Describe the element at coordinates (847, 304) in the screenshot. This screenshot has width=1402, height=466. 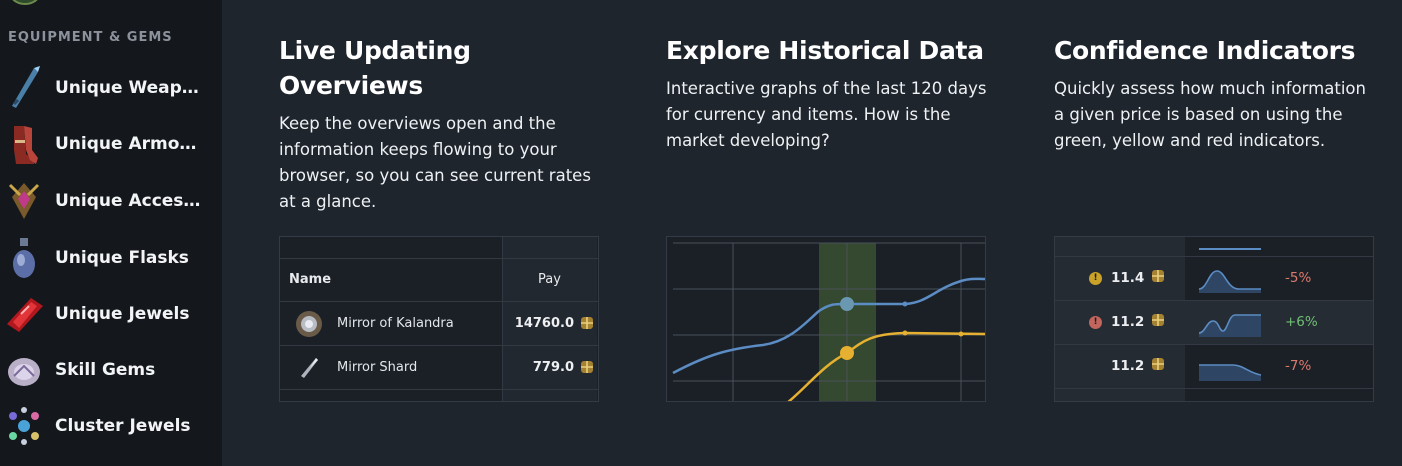
I see `blue-hover-point` at that location.